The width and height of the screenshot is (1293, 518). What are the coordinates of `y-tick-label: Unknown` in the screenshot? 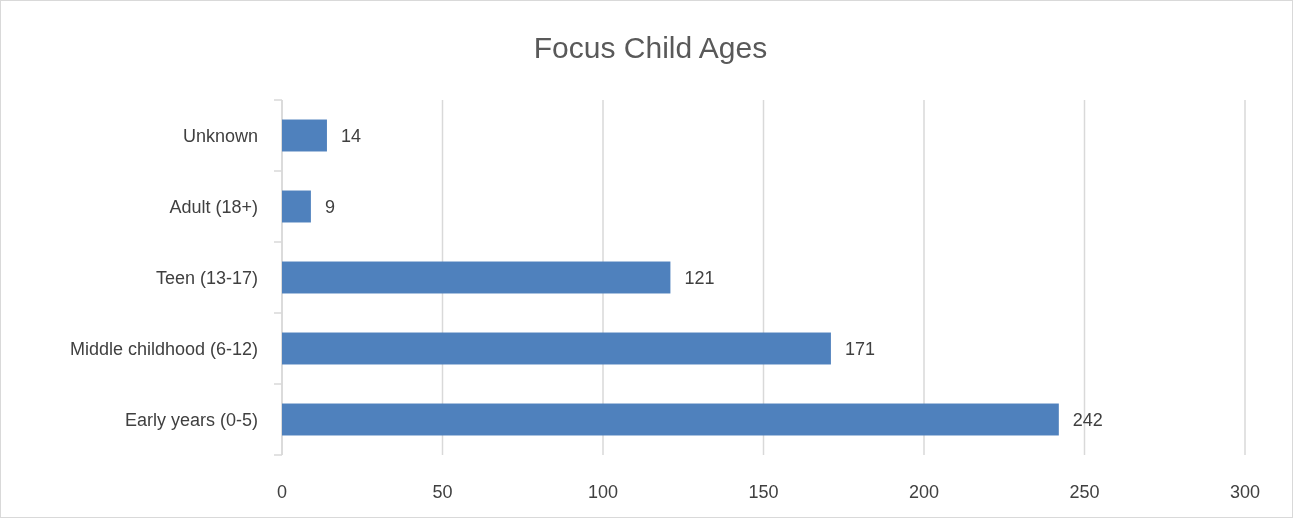 It's located at (220, 135).